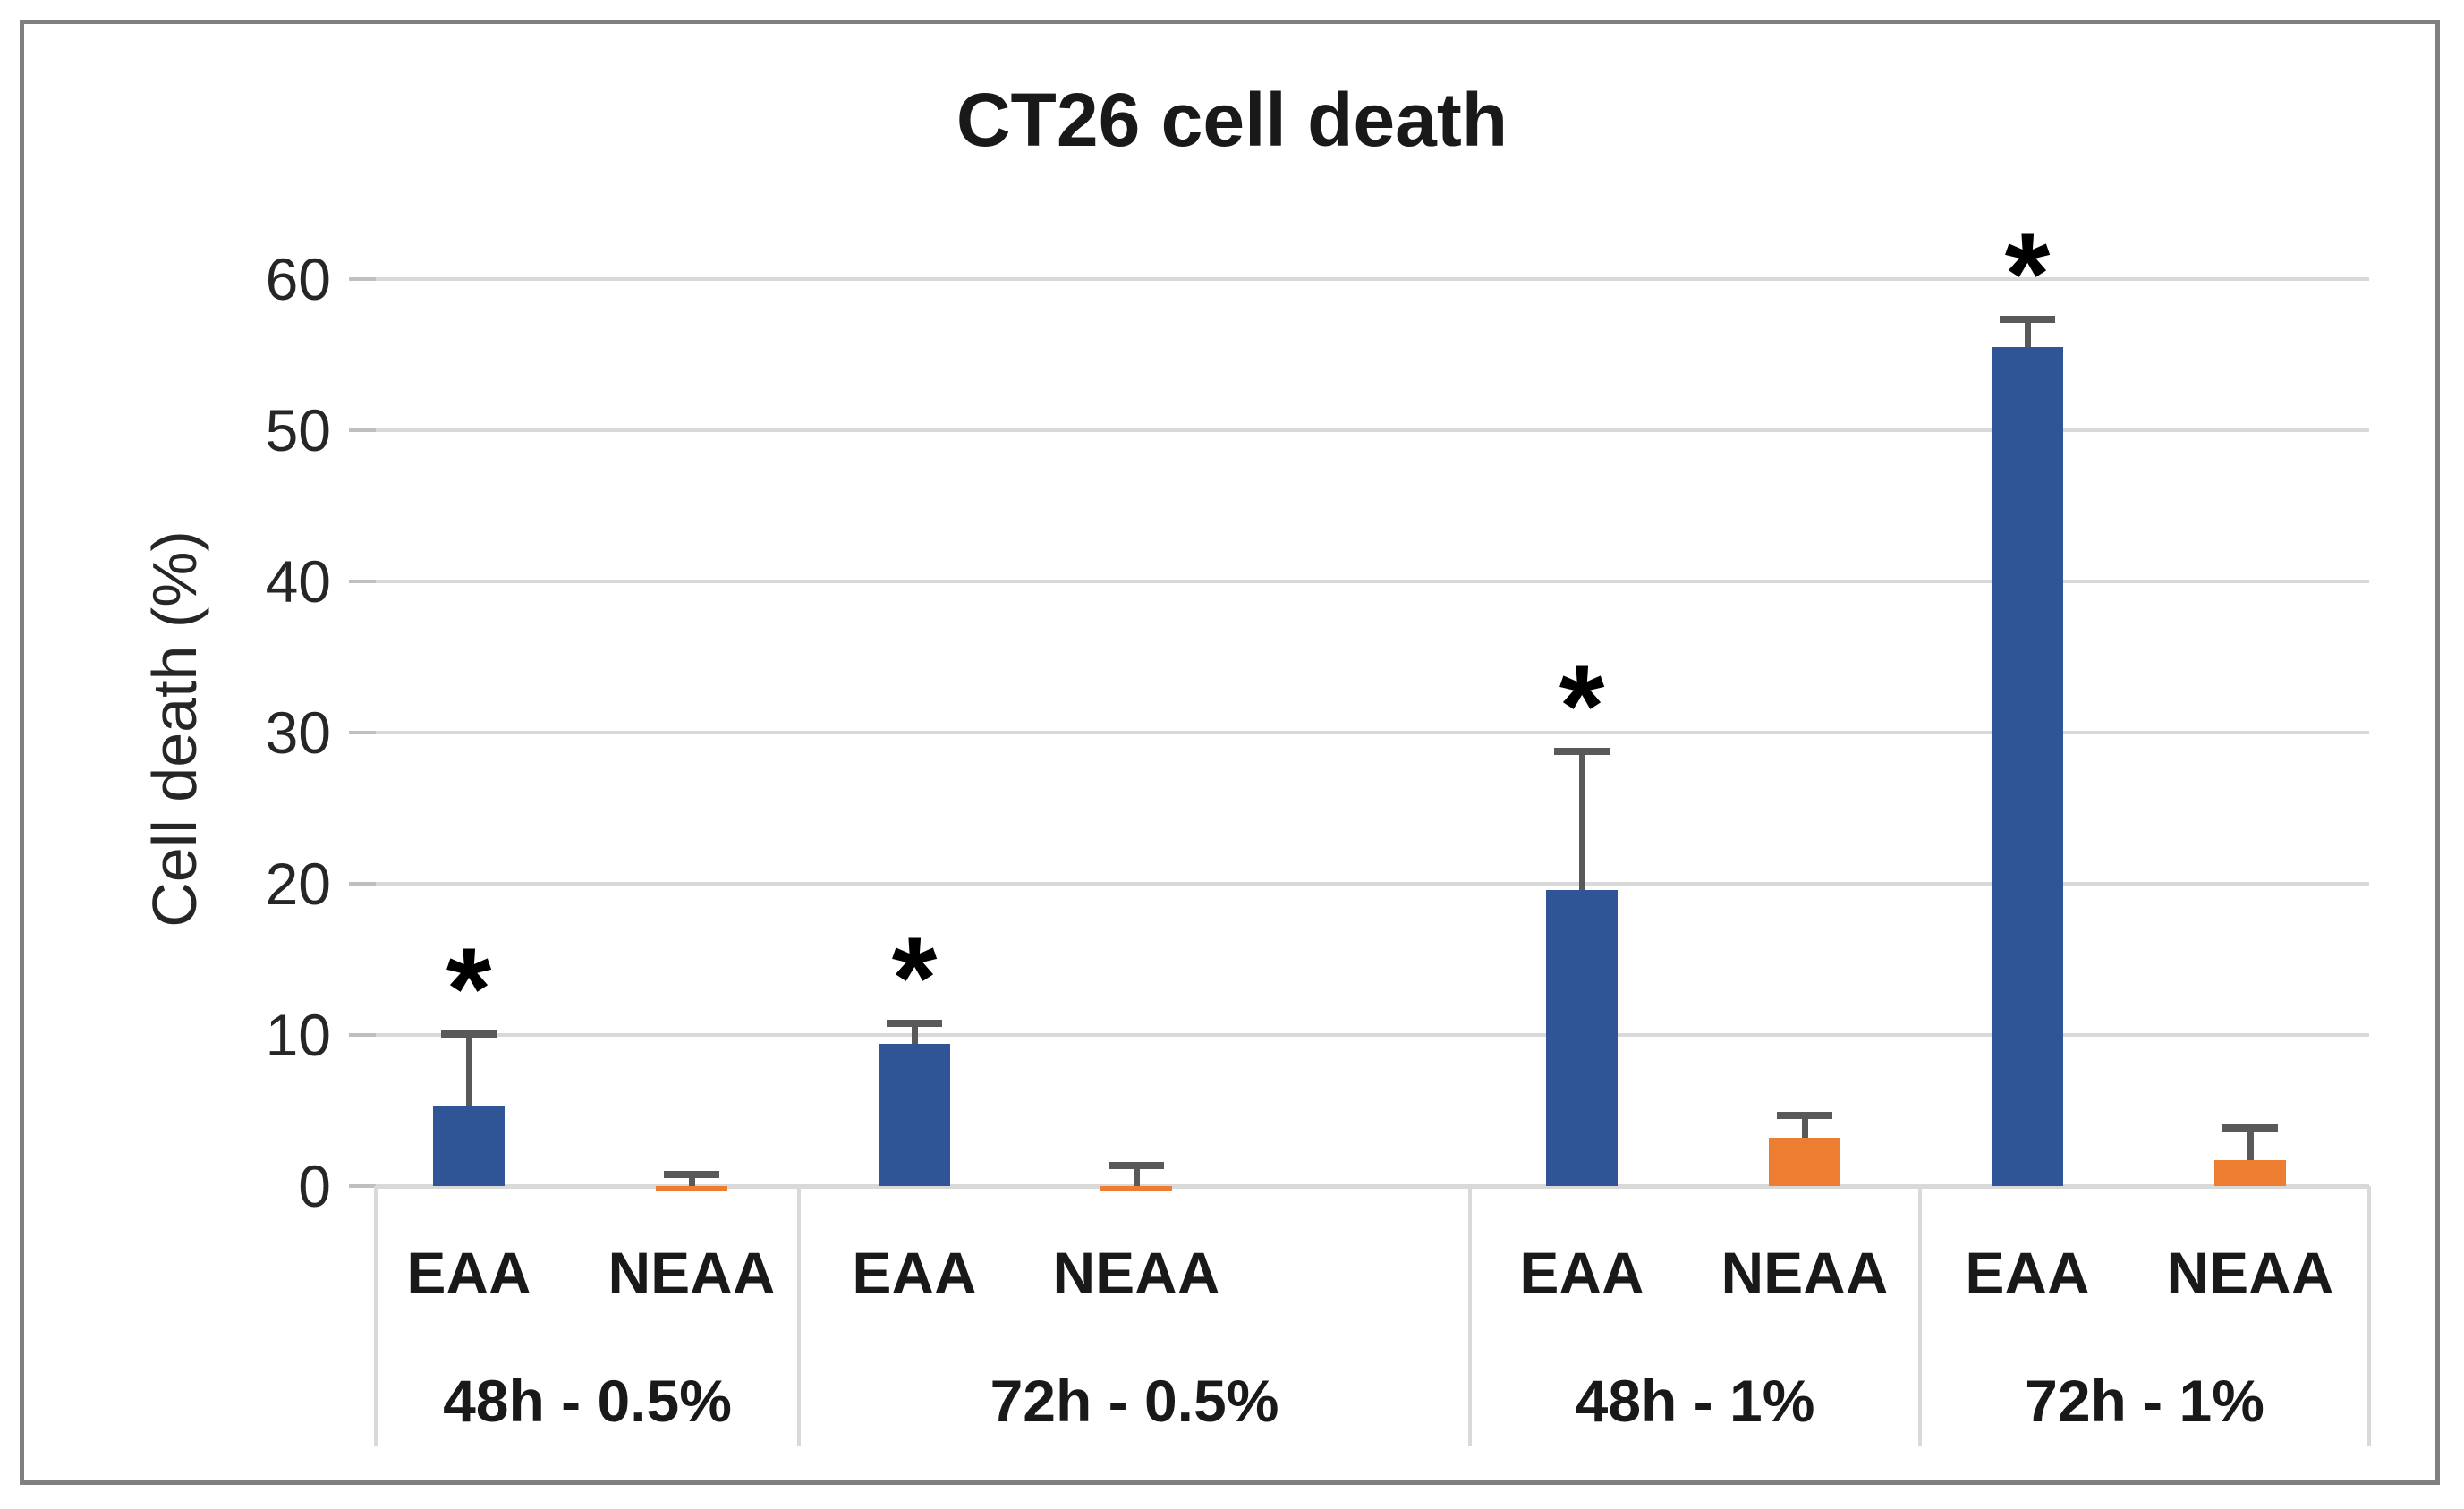  Describe the element at coordinates (1136, 1188) in the screenshot. I see `bar-neaa-72h-0.5%` at that location.